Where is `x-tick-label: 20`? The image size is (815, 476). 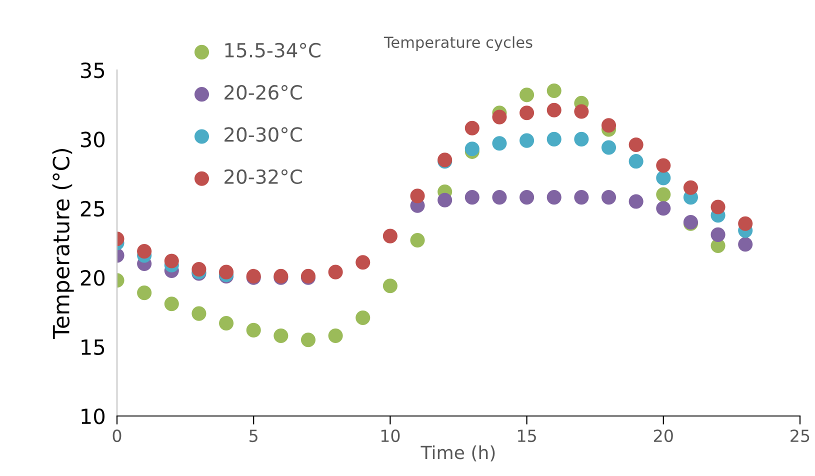 x-tick-label: 20 is located at coordinates (663, 435).